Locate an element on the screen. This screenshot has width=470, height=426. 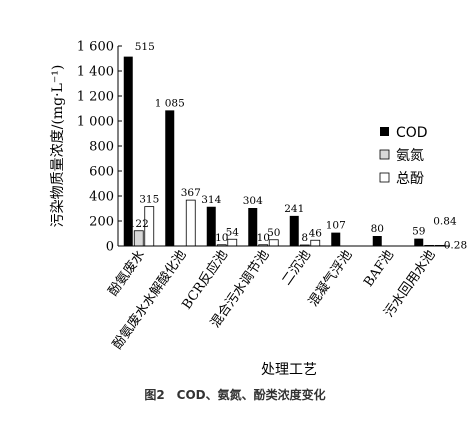
y-axis-title: 污染物质量浓度/(mg·L⁻¹) is located at coordinates (58, 146).